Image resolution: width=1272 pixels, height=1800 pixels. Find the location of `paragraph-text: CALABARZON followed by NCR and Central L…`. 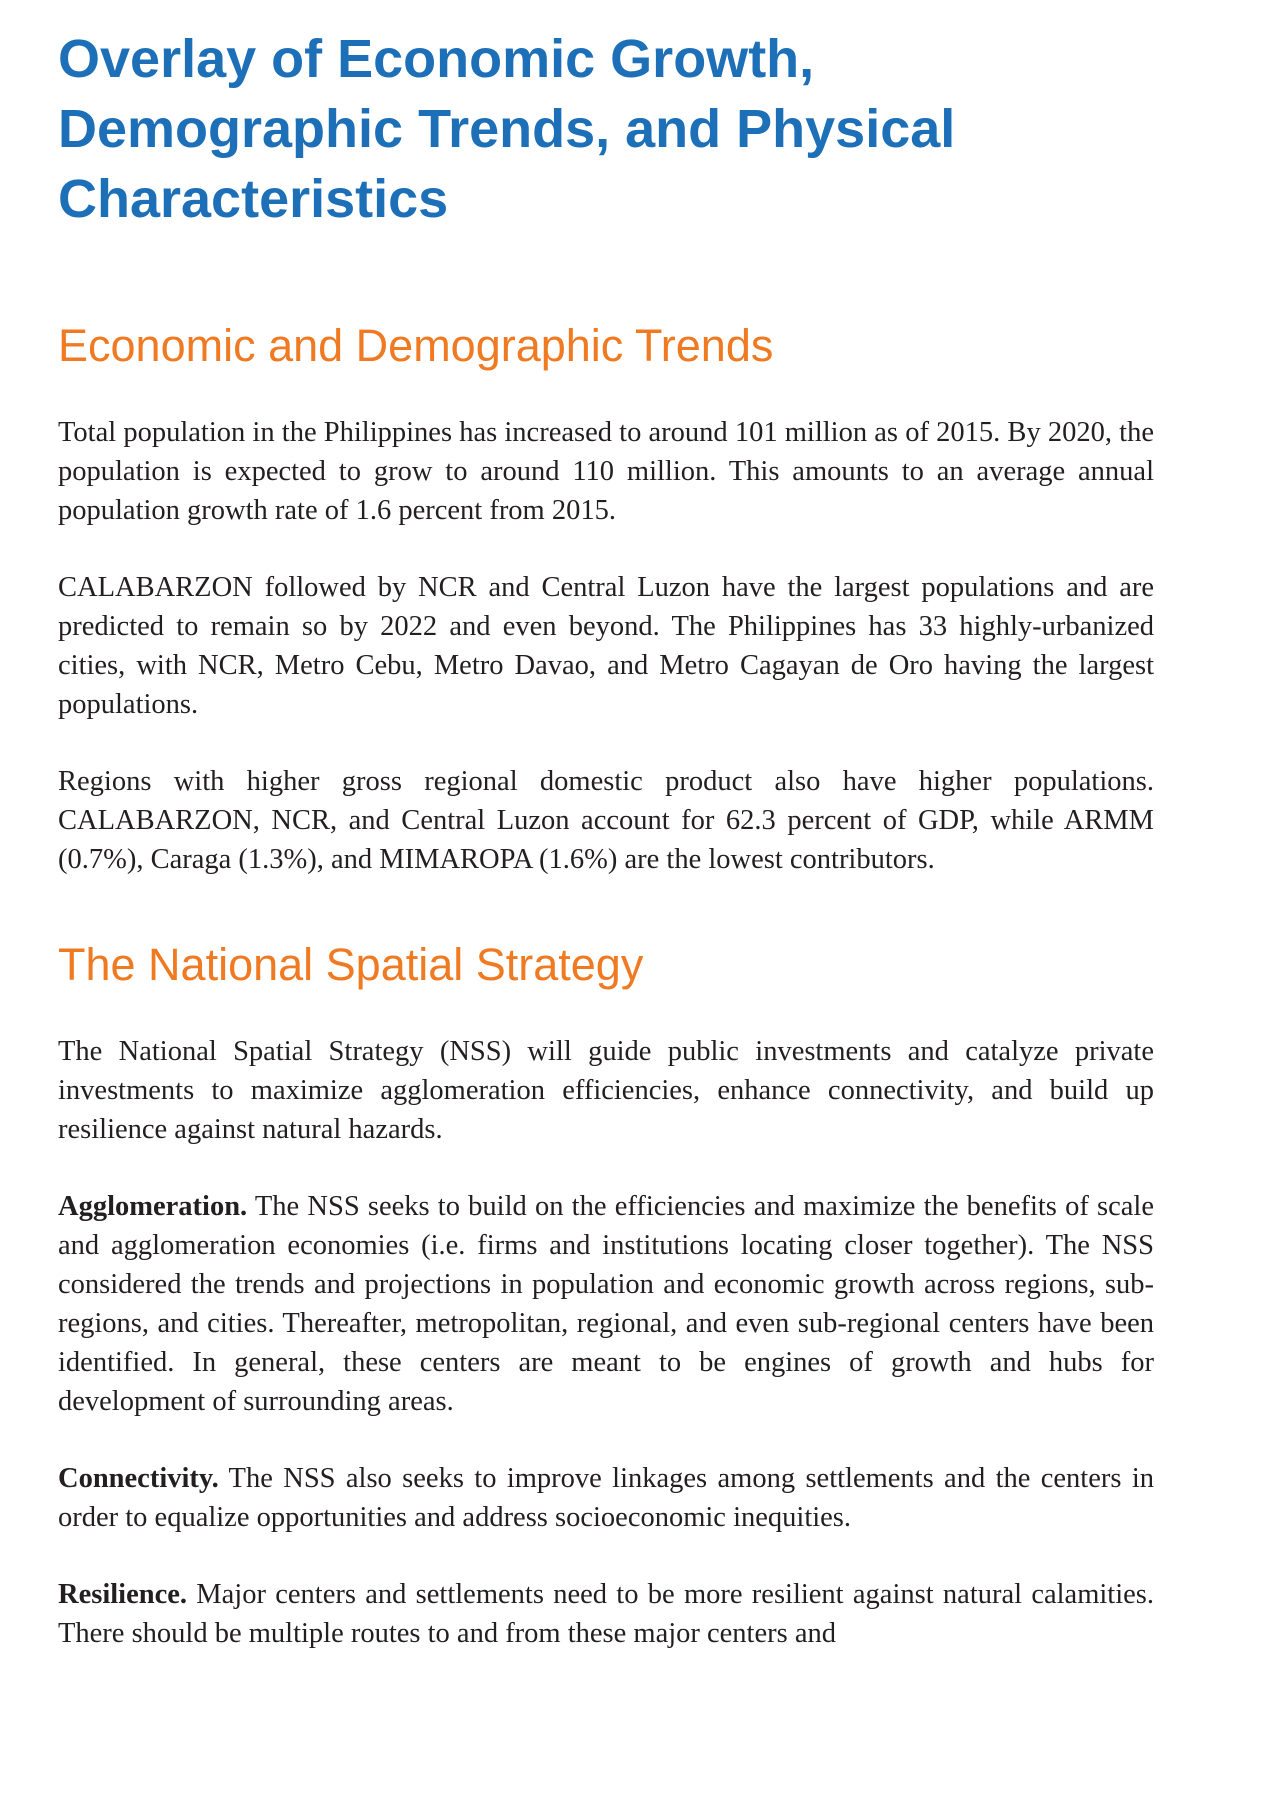

paragraph-text: CALABARZON followed by NCR and Central L… is located at coordinates (606, 646).